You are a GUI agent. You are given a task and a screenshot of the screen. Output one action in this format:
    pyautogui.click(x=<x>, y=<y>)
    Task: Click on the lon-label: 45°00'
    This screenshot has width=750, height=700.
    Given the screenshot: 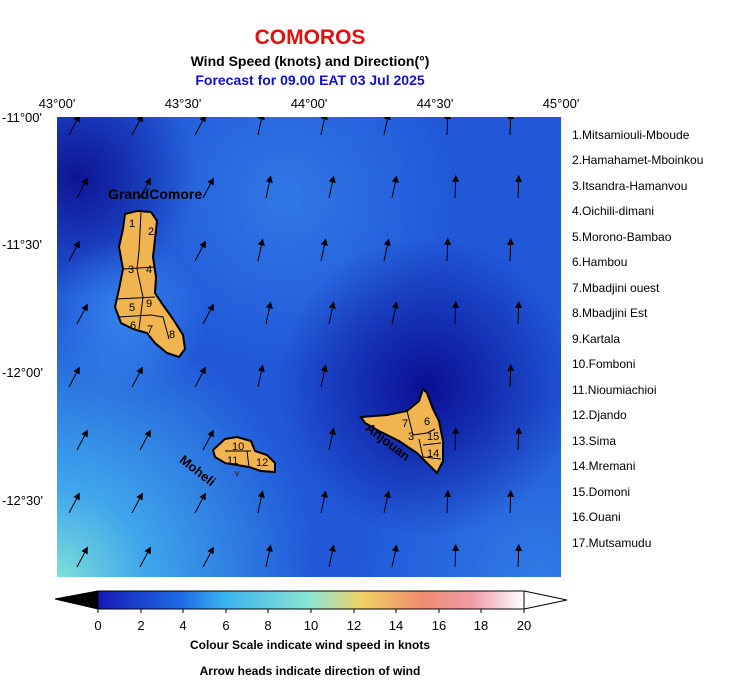 What is the action you would take?
    pyautogui.click(x=561, y=103)
    